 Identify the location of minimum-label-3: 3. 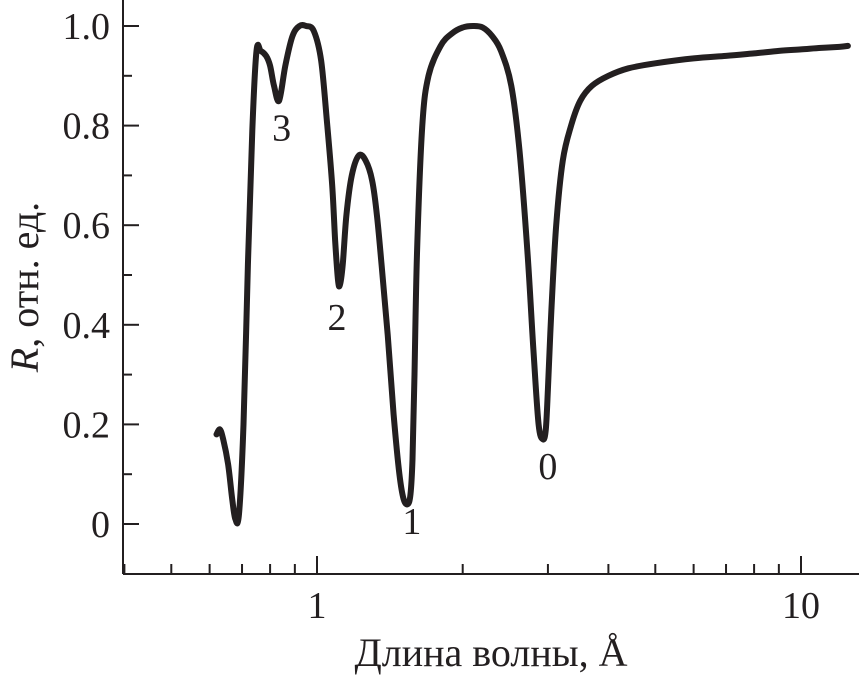
(281, 129).